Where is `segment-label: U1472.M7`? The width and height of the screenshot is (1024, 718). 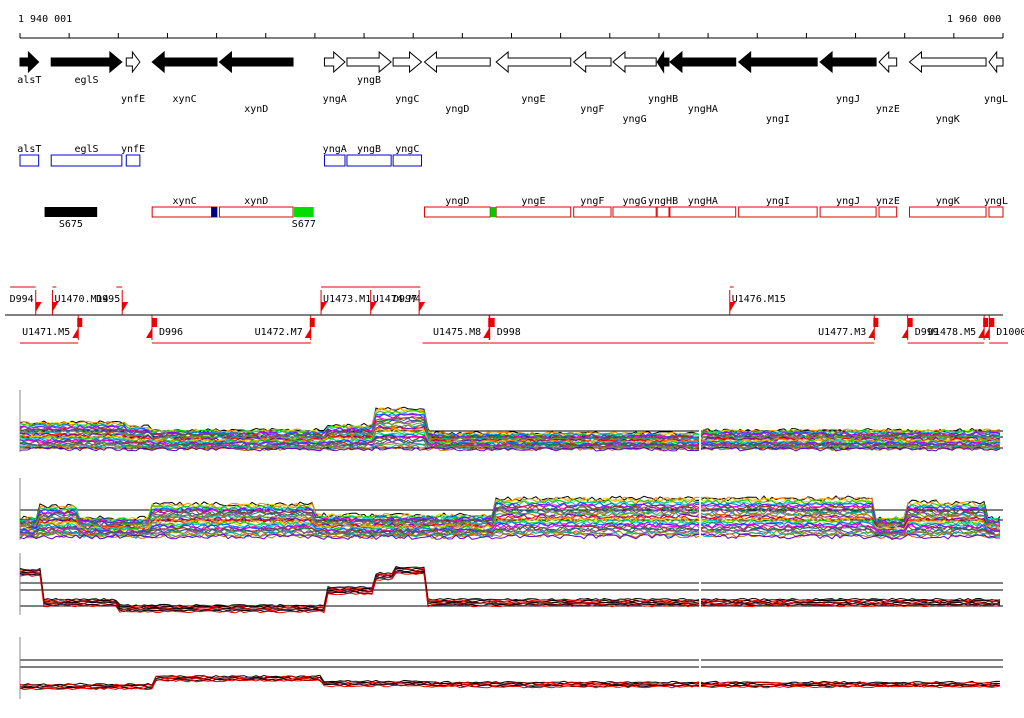
segment-label: U1472.M7 is located at coordinates (279, 332).